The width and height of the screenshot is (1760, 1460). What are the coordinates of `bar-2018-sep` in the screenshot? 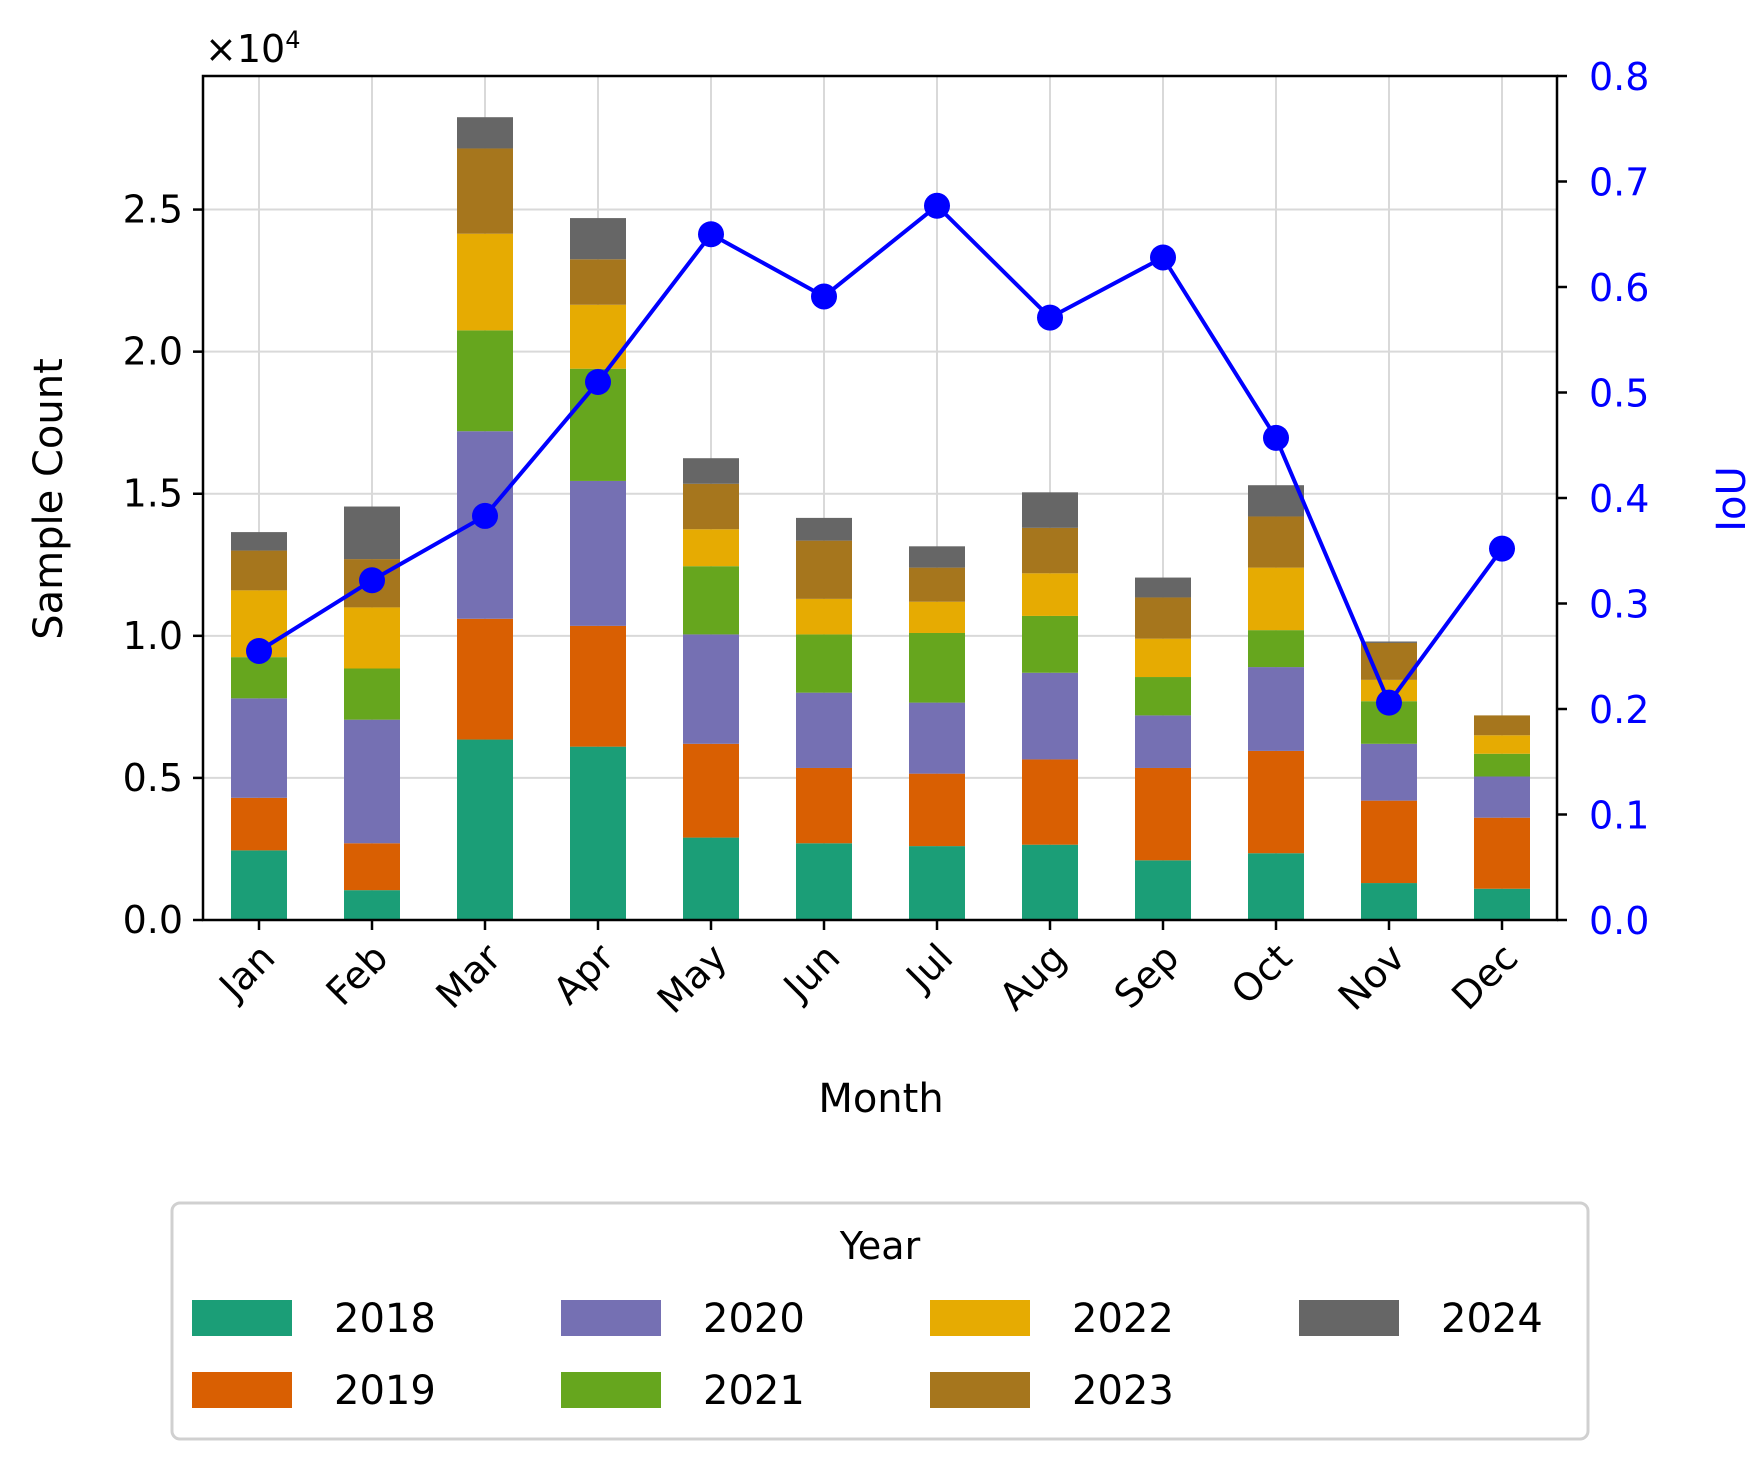 It's located at (1163, 890).